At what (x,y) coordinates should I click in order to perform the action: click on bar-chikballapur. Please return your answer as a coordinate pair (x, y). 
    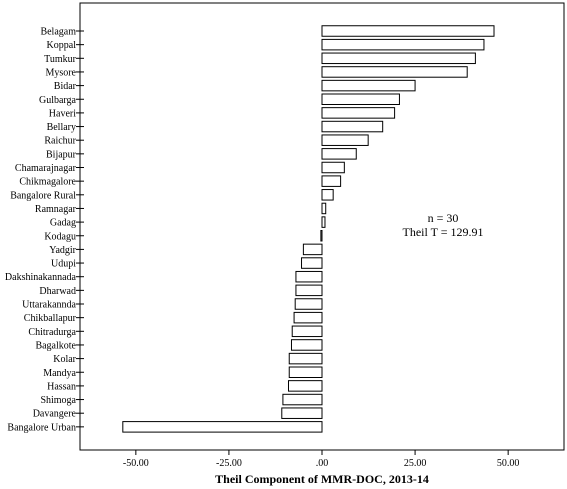
    Looking at the image, I should click on (308, 317).